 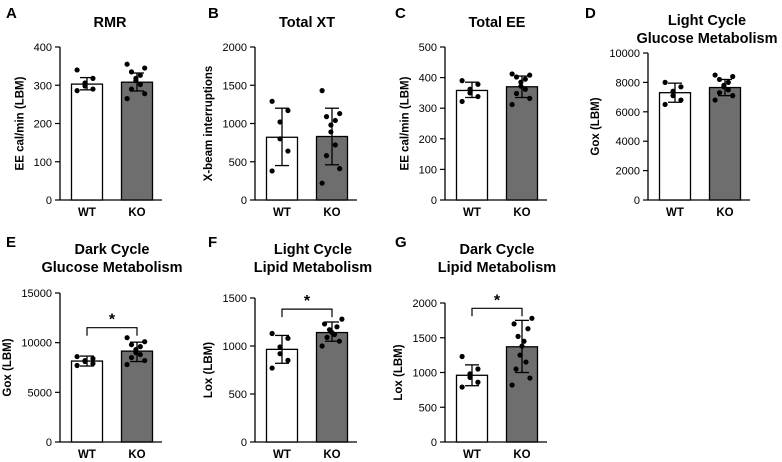 What do you see at coordinates (87, 142) in the screenshot?
I see `bar-wt` at bounding box center [87, 142].